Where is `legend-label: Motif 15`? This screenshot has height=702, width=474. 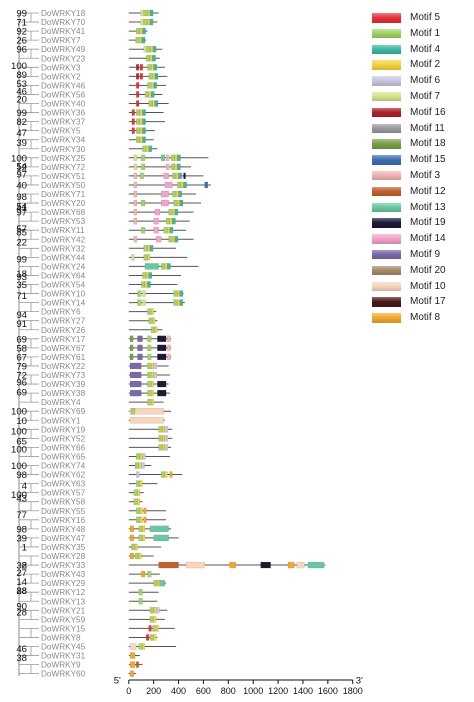
legend-label: Motif 15 is located at coordinates (428, 160).